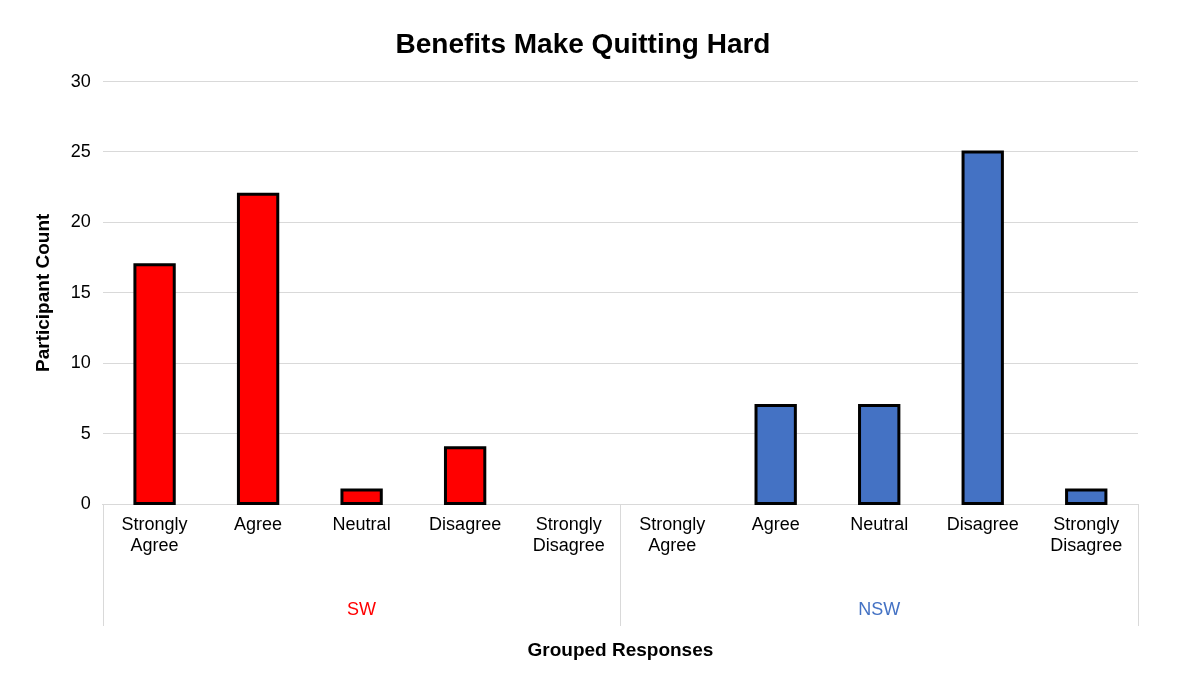 This screenshot has width=1178, height=687. Describe the element at coordinates (879, 608) in the screenshot. I see `text: NSW` at that location.